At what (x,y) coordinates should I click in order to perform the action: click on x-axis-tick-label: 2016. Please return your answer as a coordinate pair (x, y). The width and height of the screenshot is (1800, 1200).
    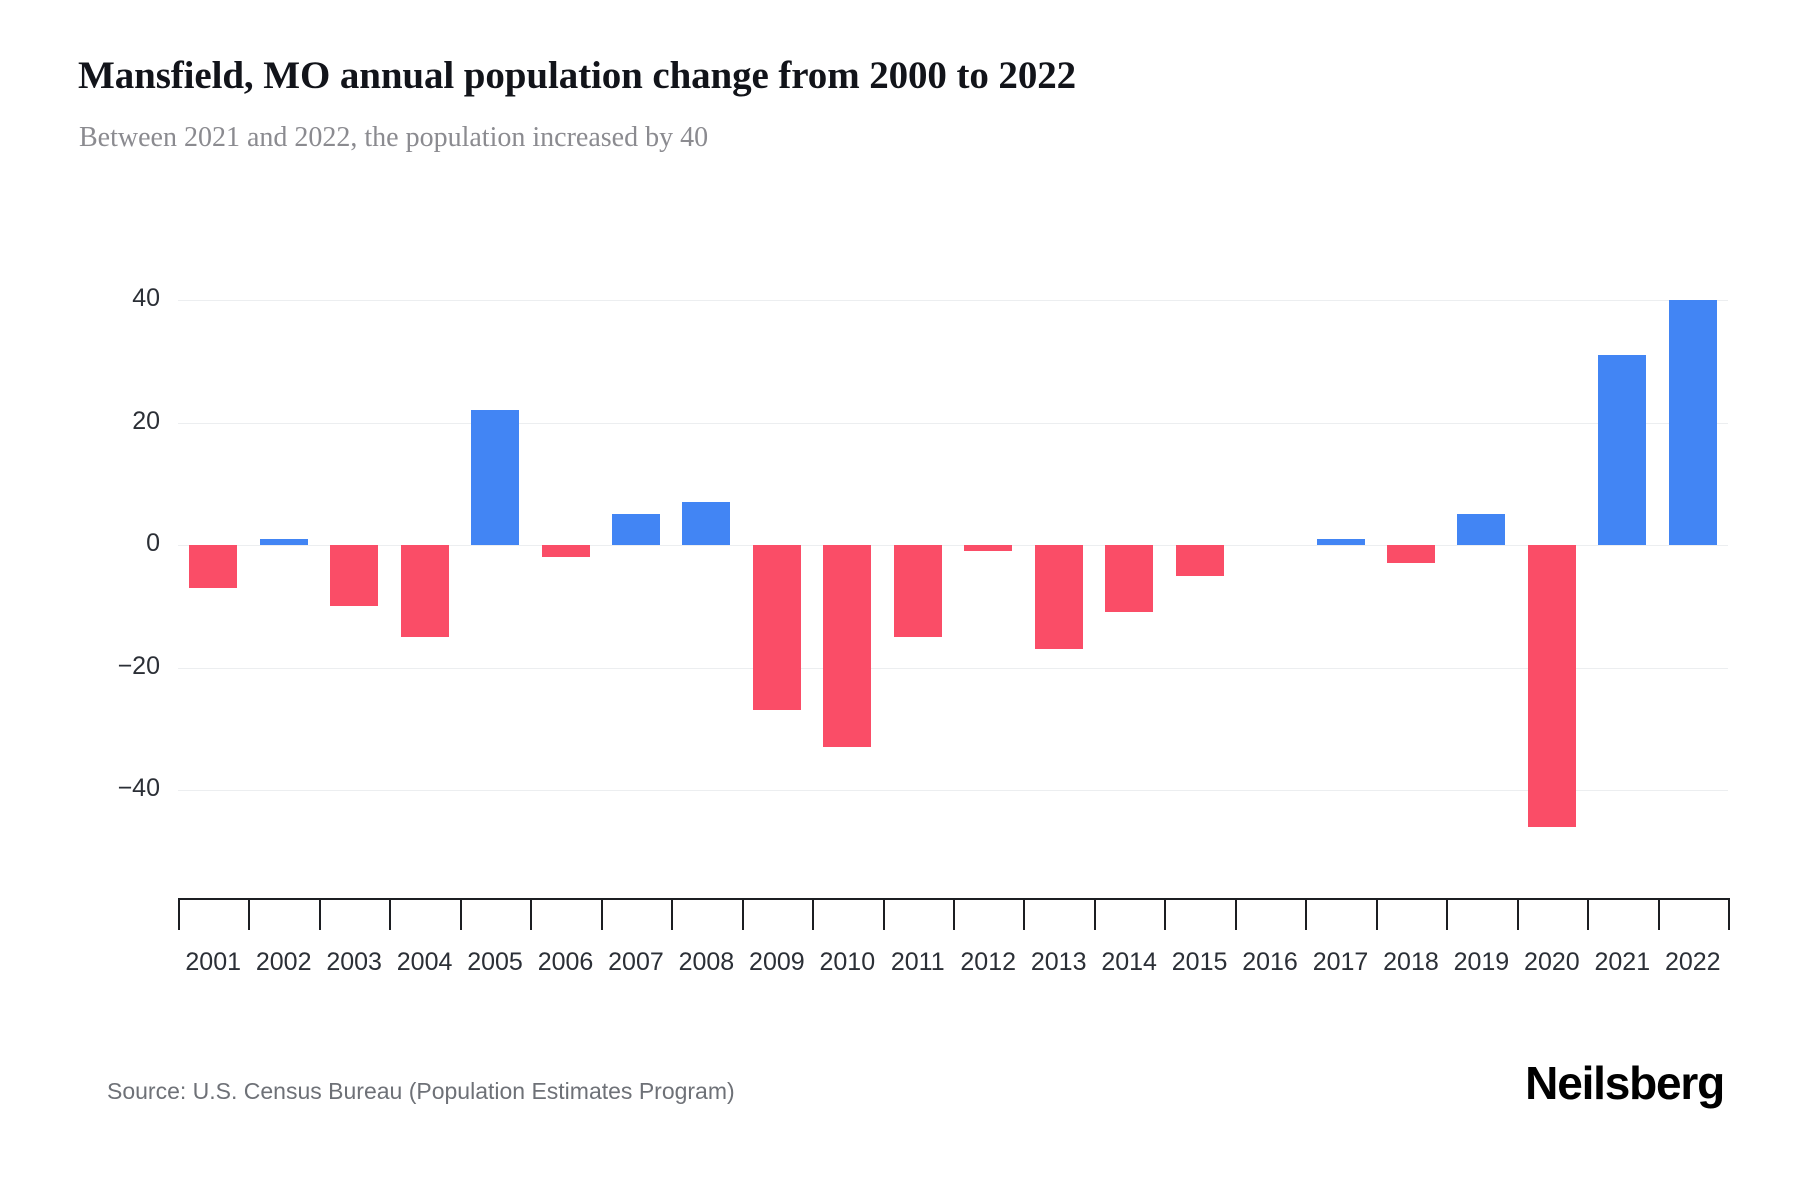
    Looking at the image, I should click on (1270, 962).